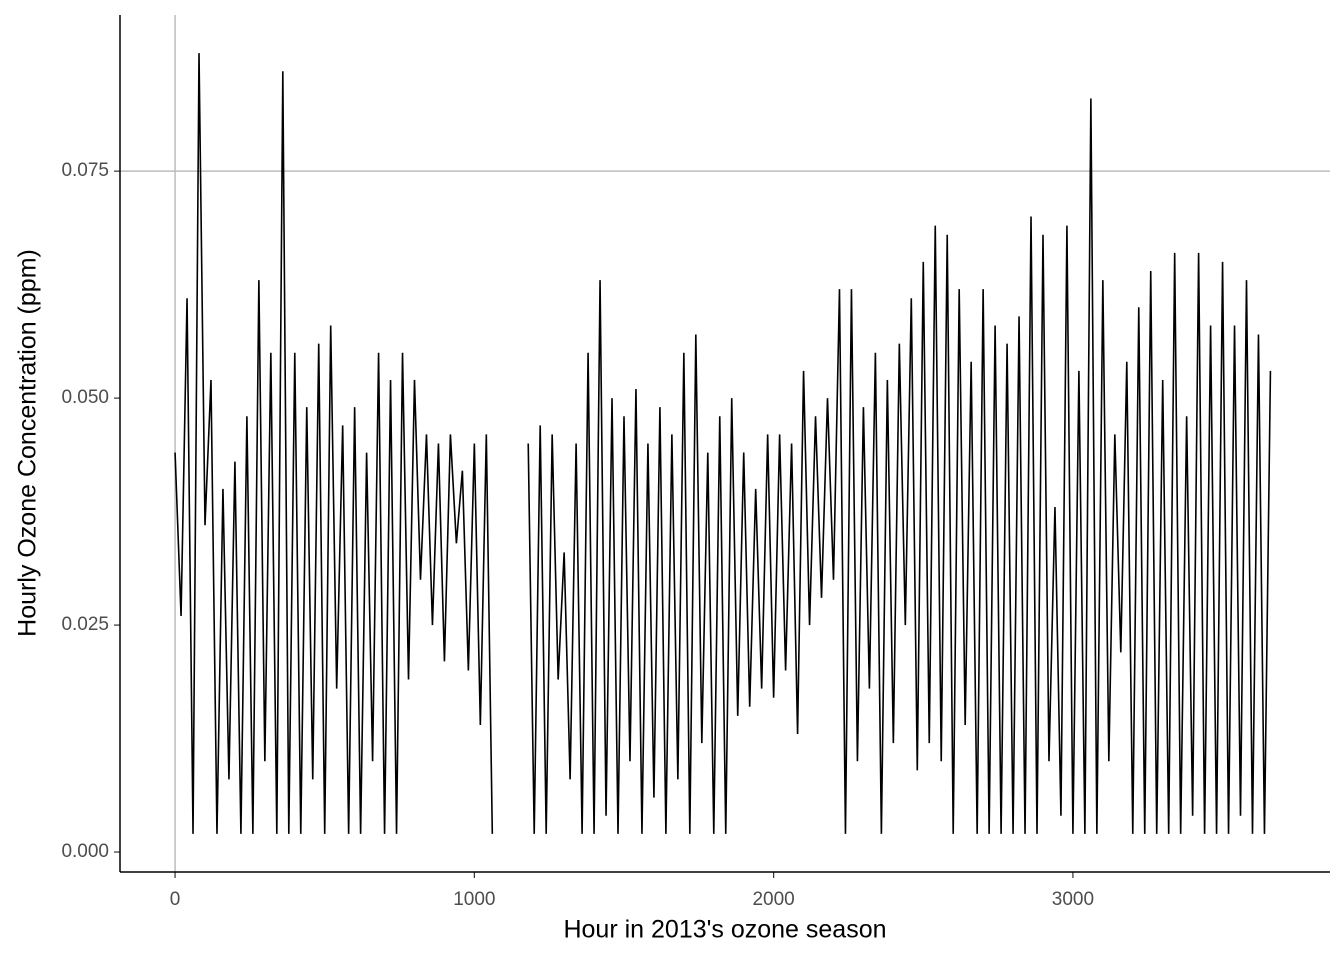  Describe the element at coordinates (85, 397) in the screenshot. I see `y-tick-label: 0.050` at that location.